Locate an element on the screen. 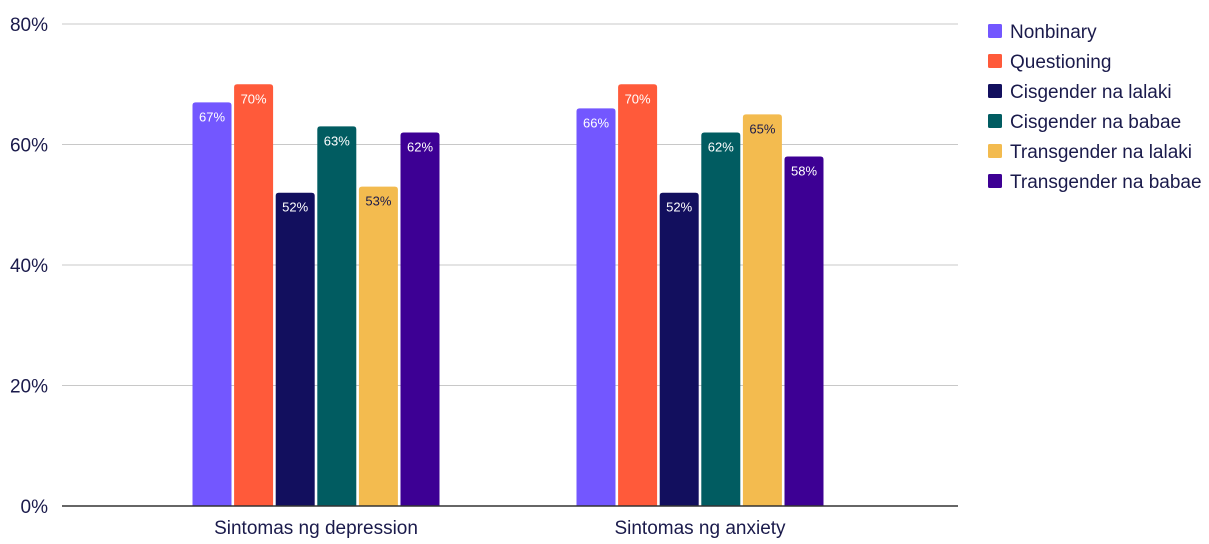 The height and width of the screenshot is (544, 1209). bar-data-label: 67% is located at coordinates (212, 116).